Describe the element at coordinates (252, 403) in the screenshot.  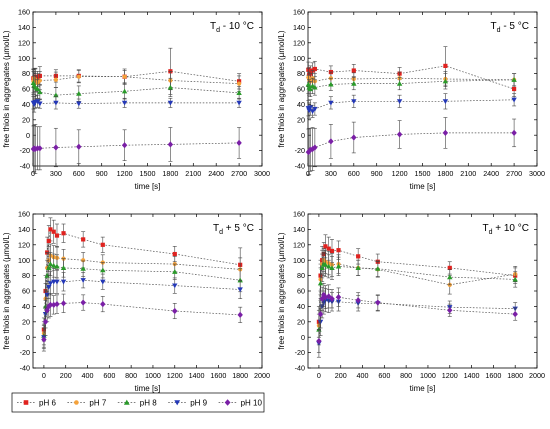
I see `legend-label: pH 10` at that location.